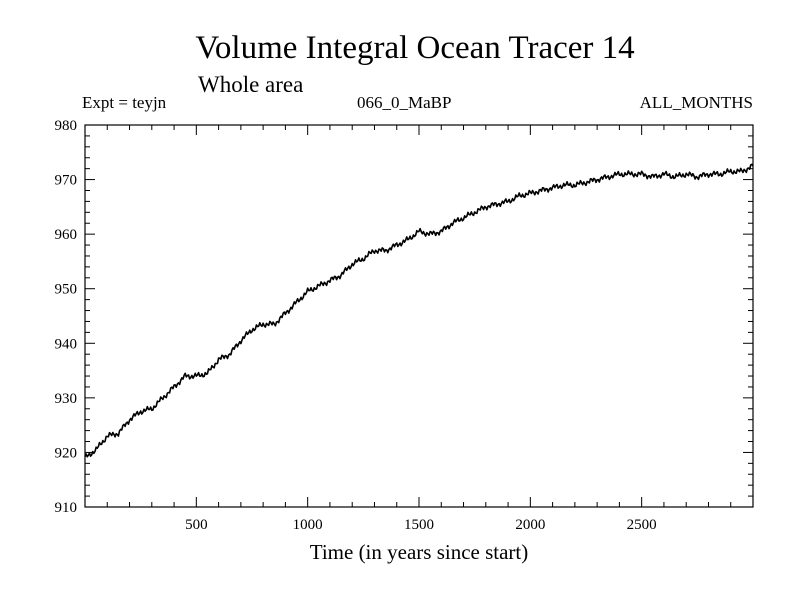  What do you see at coordinates (415, 48) in the screenshot?
I see `chart-title: Volume Integral Ocean Tracer 14` at bounding box center [415, 48].